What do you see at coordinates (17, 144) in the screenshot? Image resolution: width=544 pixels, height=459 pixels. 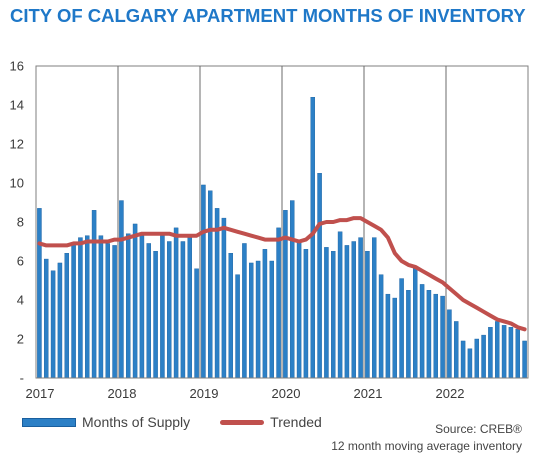 I see `y-tick-label: 12` at bounding box center [17, 144].